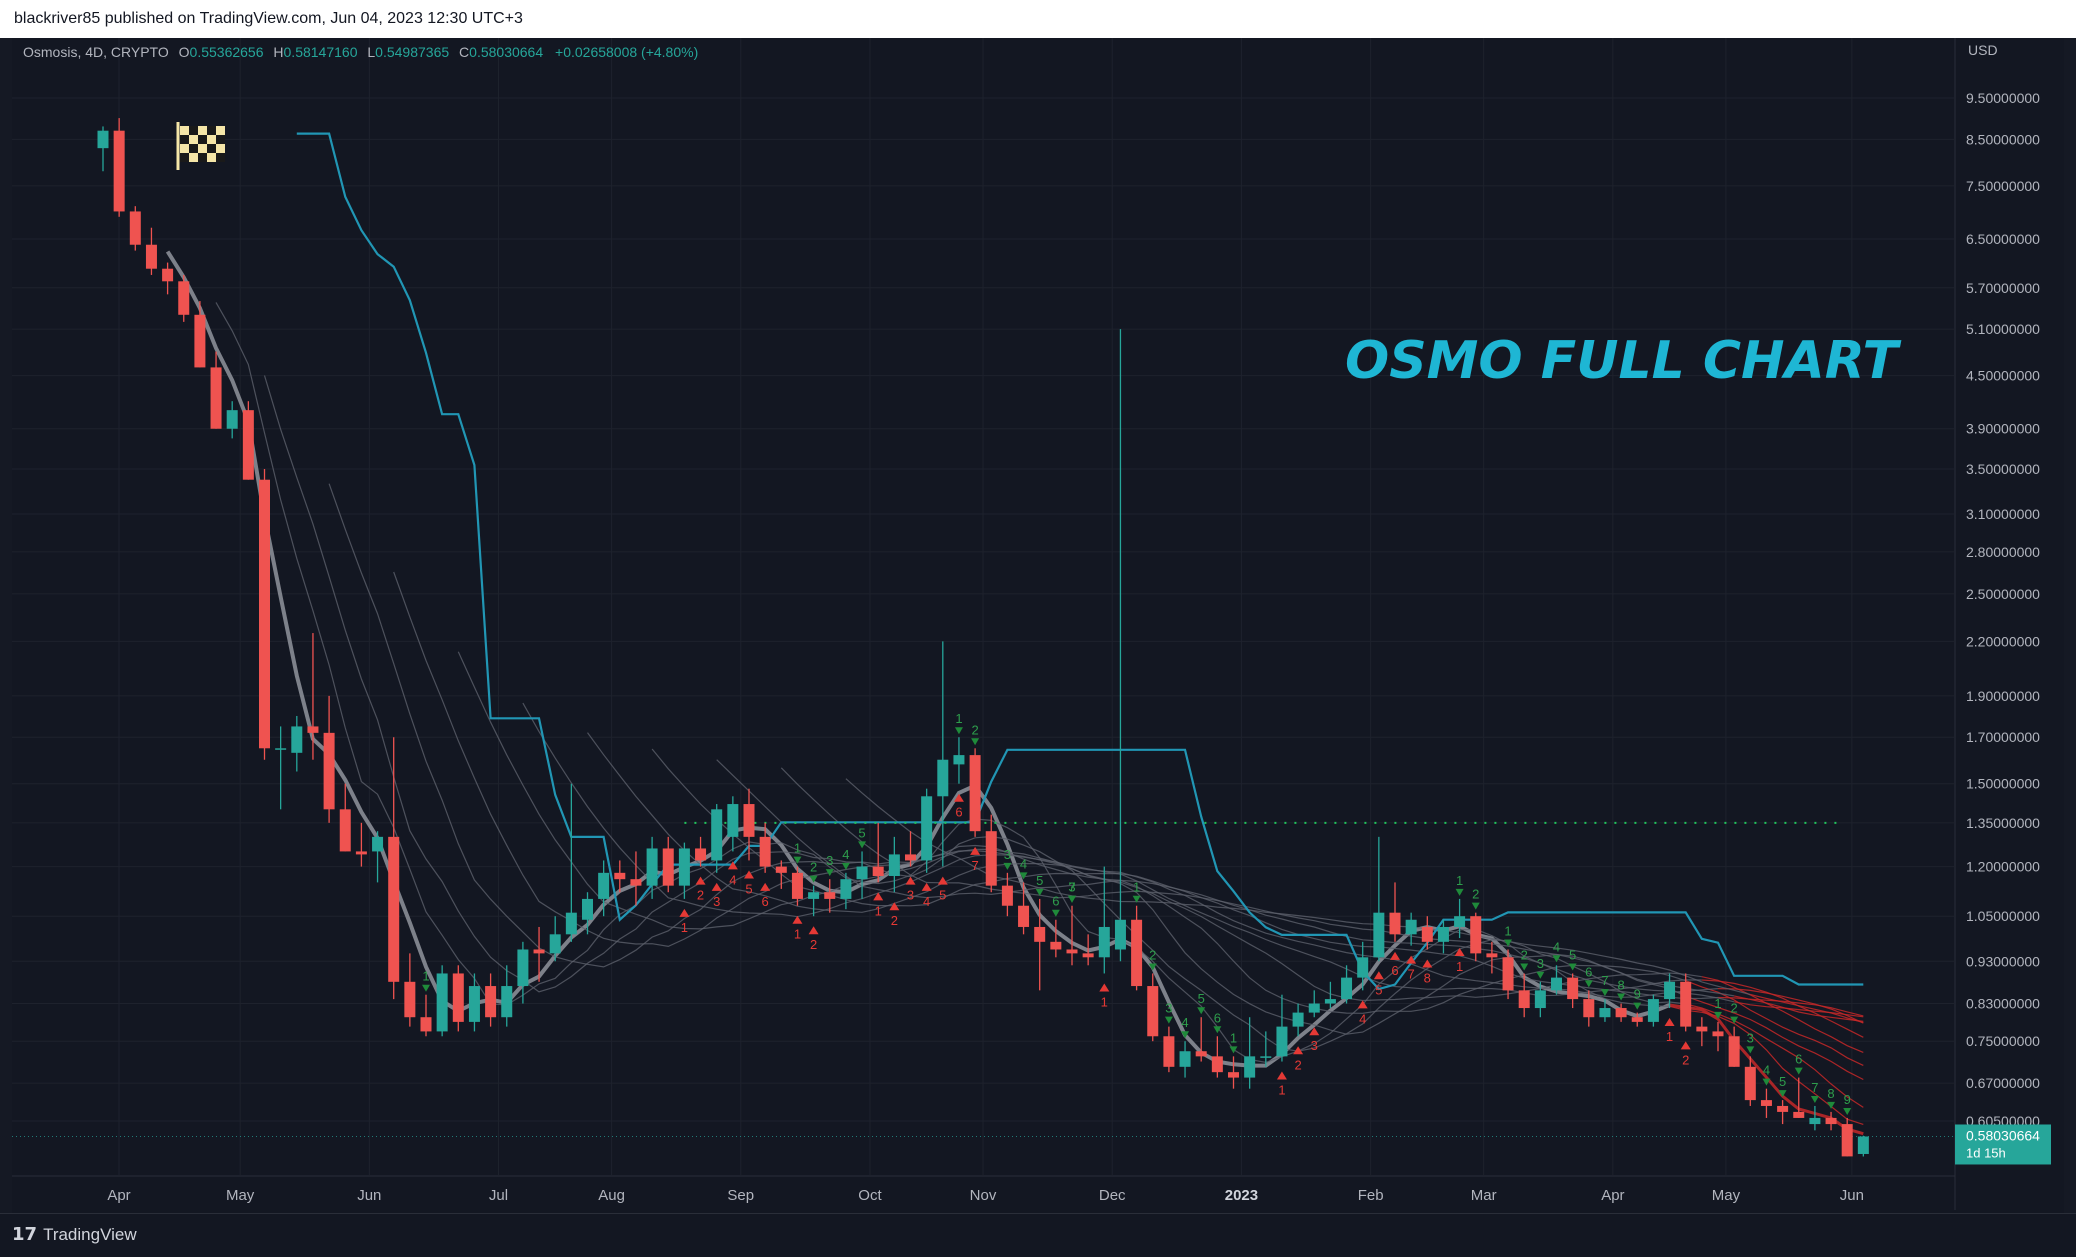 The height and width of the screenshot is (1257, 2076). I want to click on tradingview-brand: 𝟭𝟳 TradingView, so click(74, 1234).